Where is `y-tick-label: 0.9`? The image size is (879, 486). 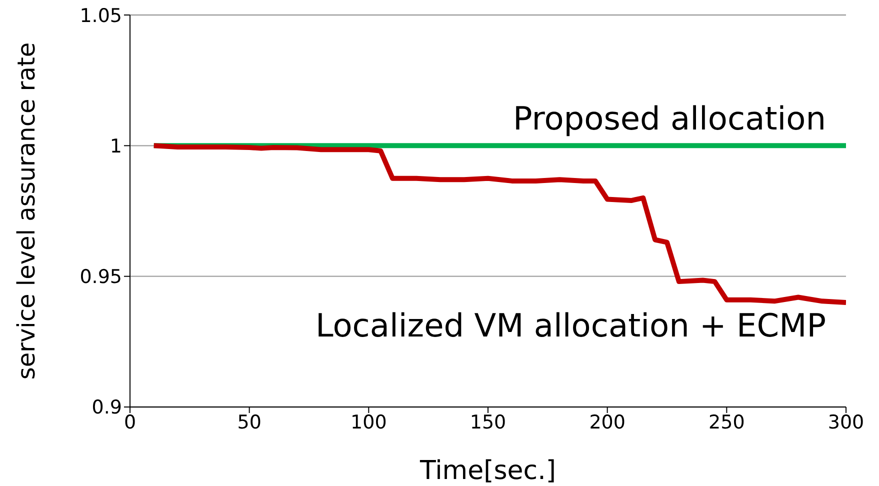
y-tick-label: 0.9 is located at coordinates (107, 407).